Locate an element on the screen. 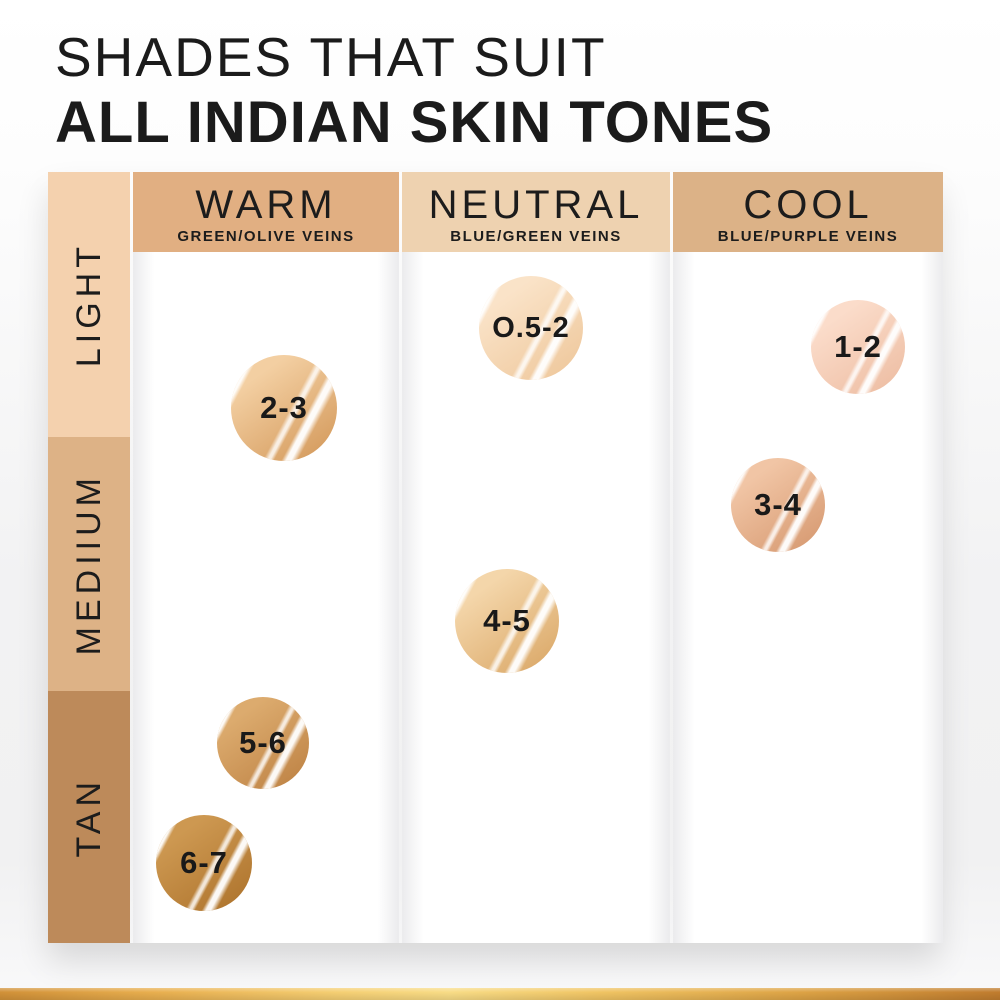 Image resolution: width=1000 pixels, height=1000 pixels. column-title-cool: COOL is located at coordinates (808, 205).